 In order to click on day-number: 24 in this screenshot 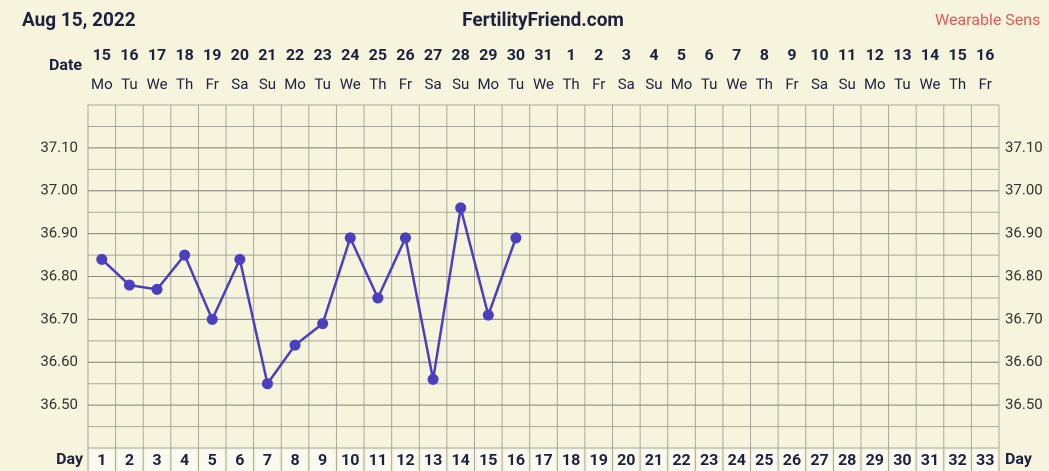, I will do `click(737, 459)`.